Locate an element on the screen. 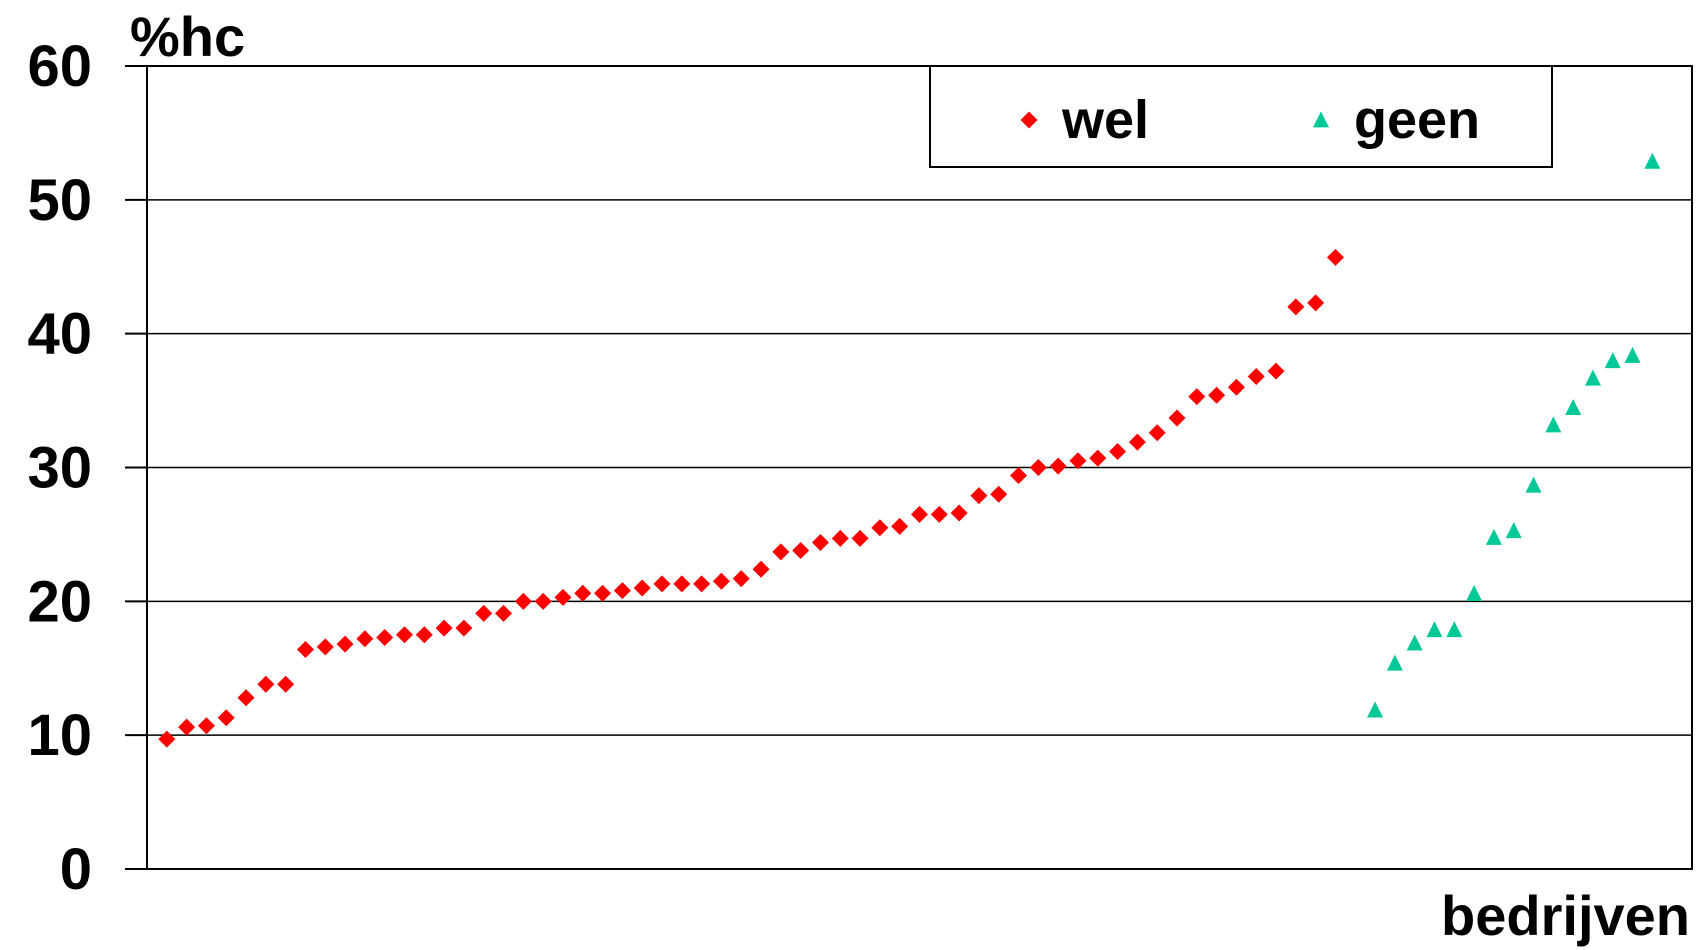  y-tick-label: 50 is located at coordinates (59, 200).